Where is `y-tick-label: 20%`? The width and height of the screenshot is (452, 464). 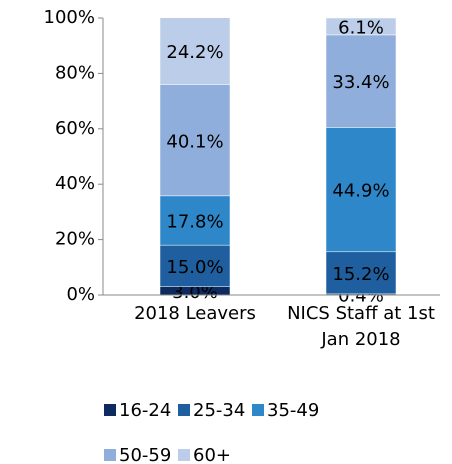 y-tick-label: 20% is located at coordinates (75, 239).